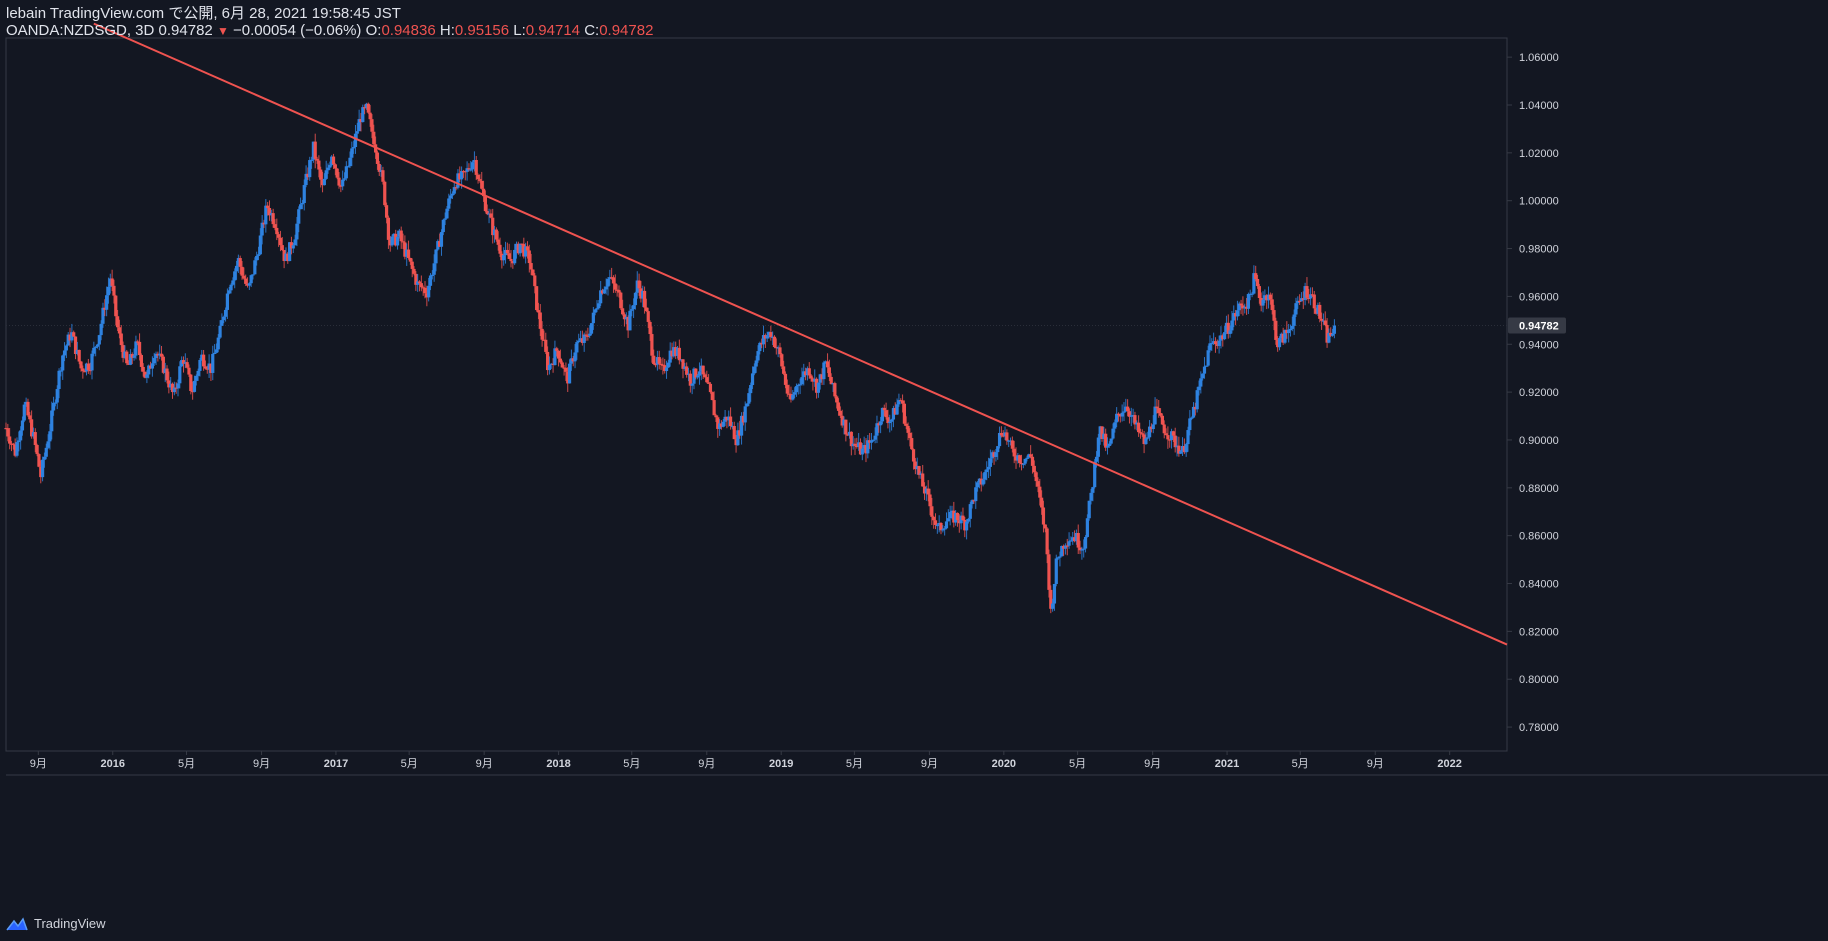 This screenshot has width=1828, height=941. Describe the element at coordinates (1539, 250) in the screenshot. I see `price-tick-label: 0.98000` at that location.